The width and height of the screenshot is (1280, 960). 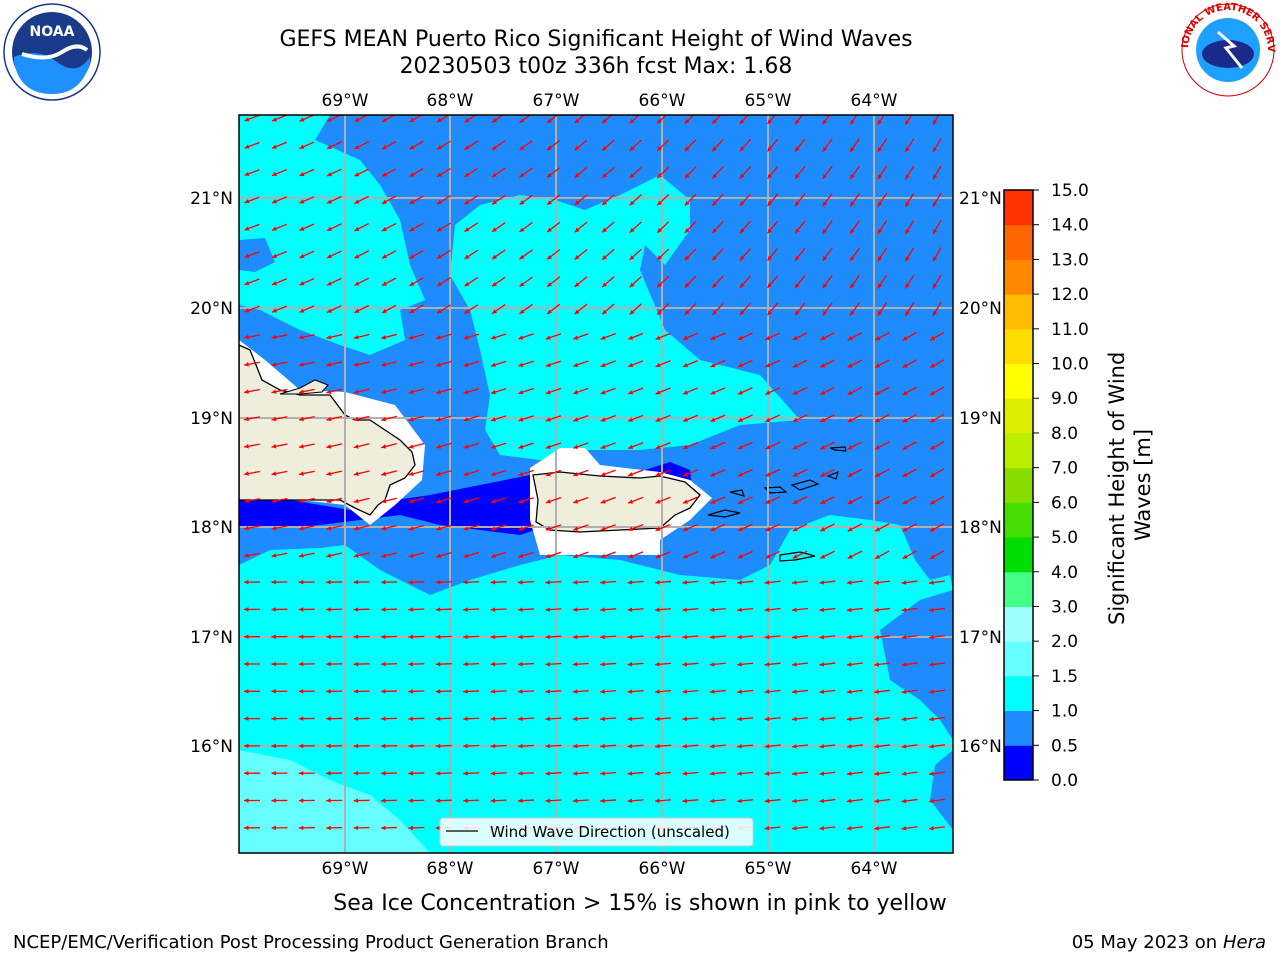 I want to click on lon-label-top: 69°W, so click(x=345, y=101).